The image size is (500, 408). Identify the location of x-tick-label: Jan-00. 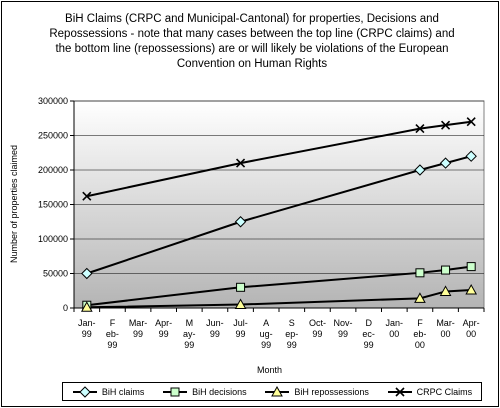
(395, 328).